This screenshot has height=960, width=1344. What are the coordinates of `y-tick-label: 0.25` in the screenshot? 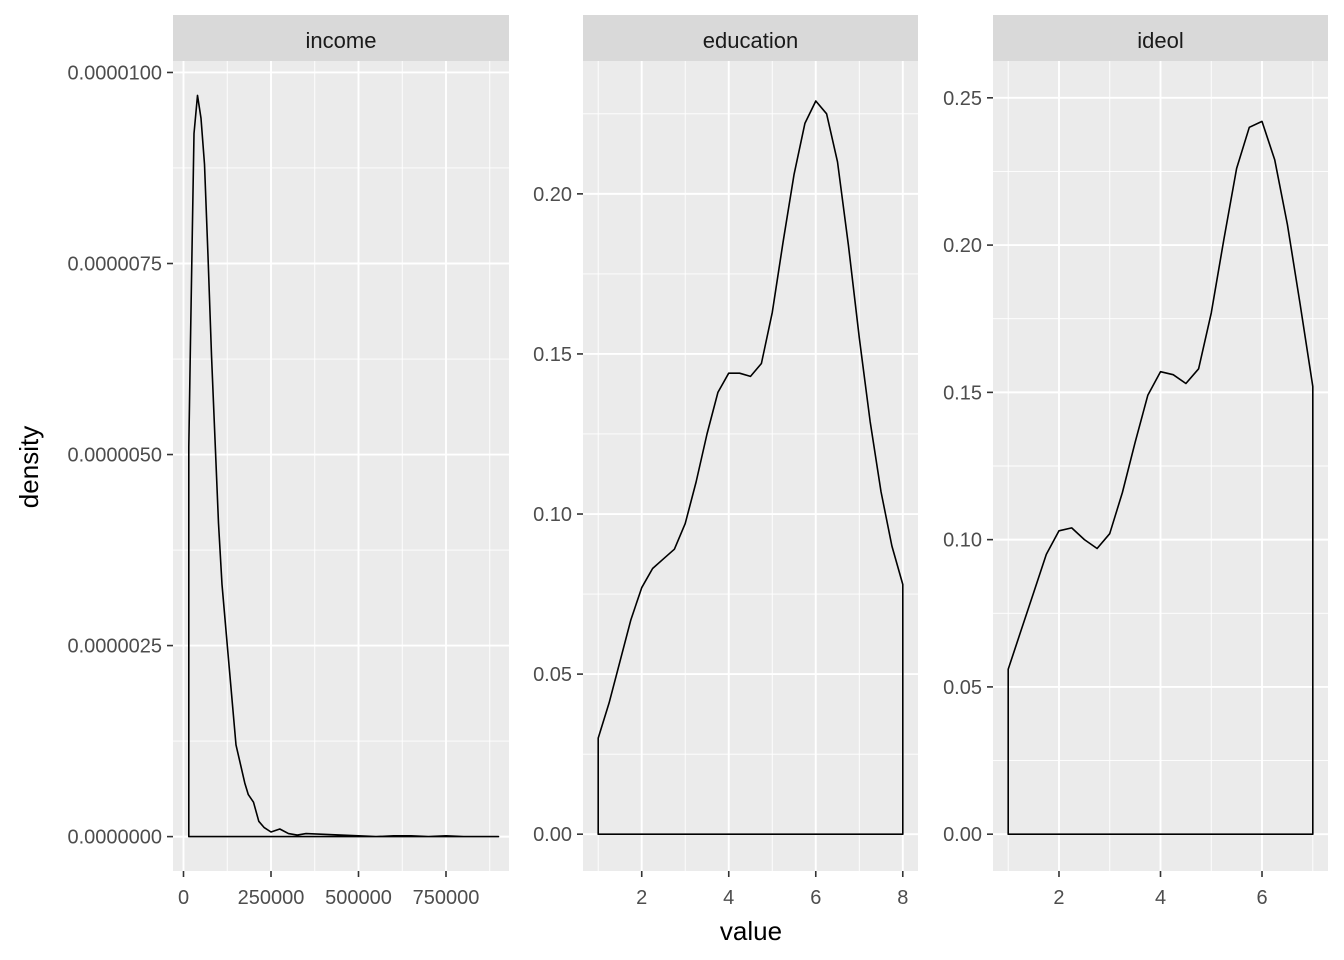 It's located at (962, 99).